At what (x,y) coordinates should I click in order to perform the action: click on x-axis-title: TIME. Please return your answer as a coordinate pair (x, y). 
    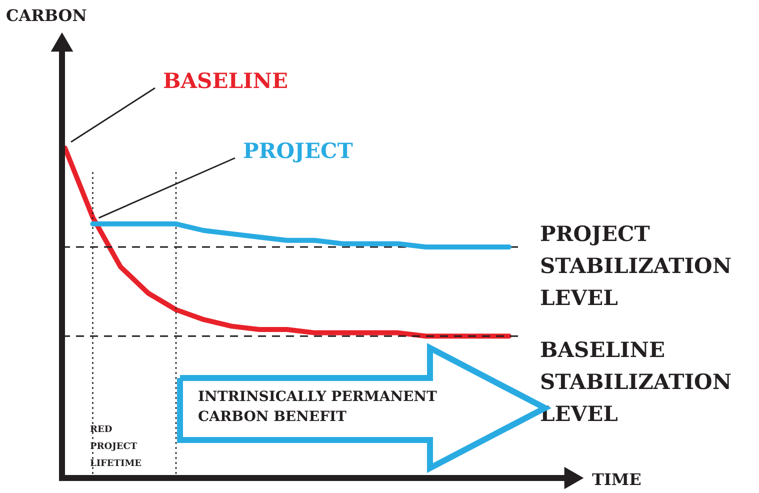
    Looking at the image, I should click on (617, 479).